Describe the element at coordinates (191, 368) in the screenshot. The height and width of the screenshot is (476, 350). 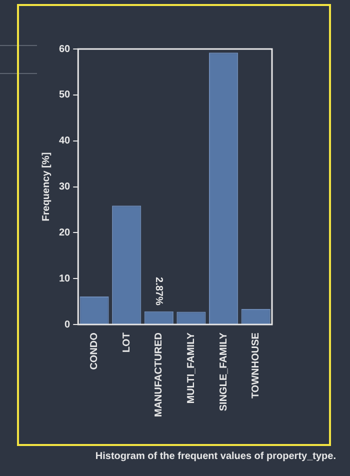
I see `x-tick-label: MULTI_FAMILY` at that location.